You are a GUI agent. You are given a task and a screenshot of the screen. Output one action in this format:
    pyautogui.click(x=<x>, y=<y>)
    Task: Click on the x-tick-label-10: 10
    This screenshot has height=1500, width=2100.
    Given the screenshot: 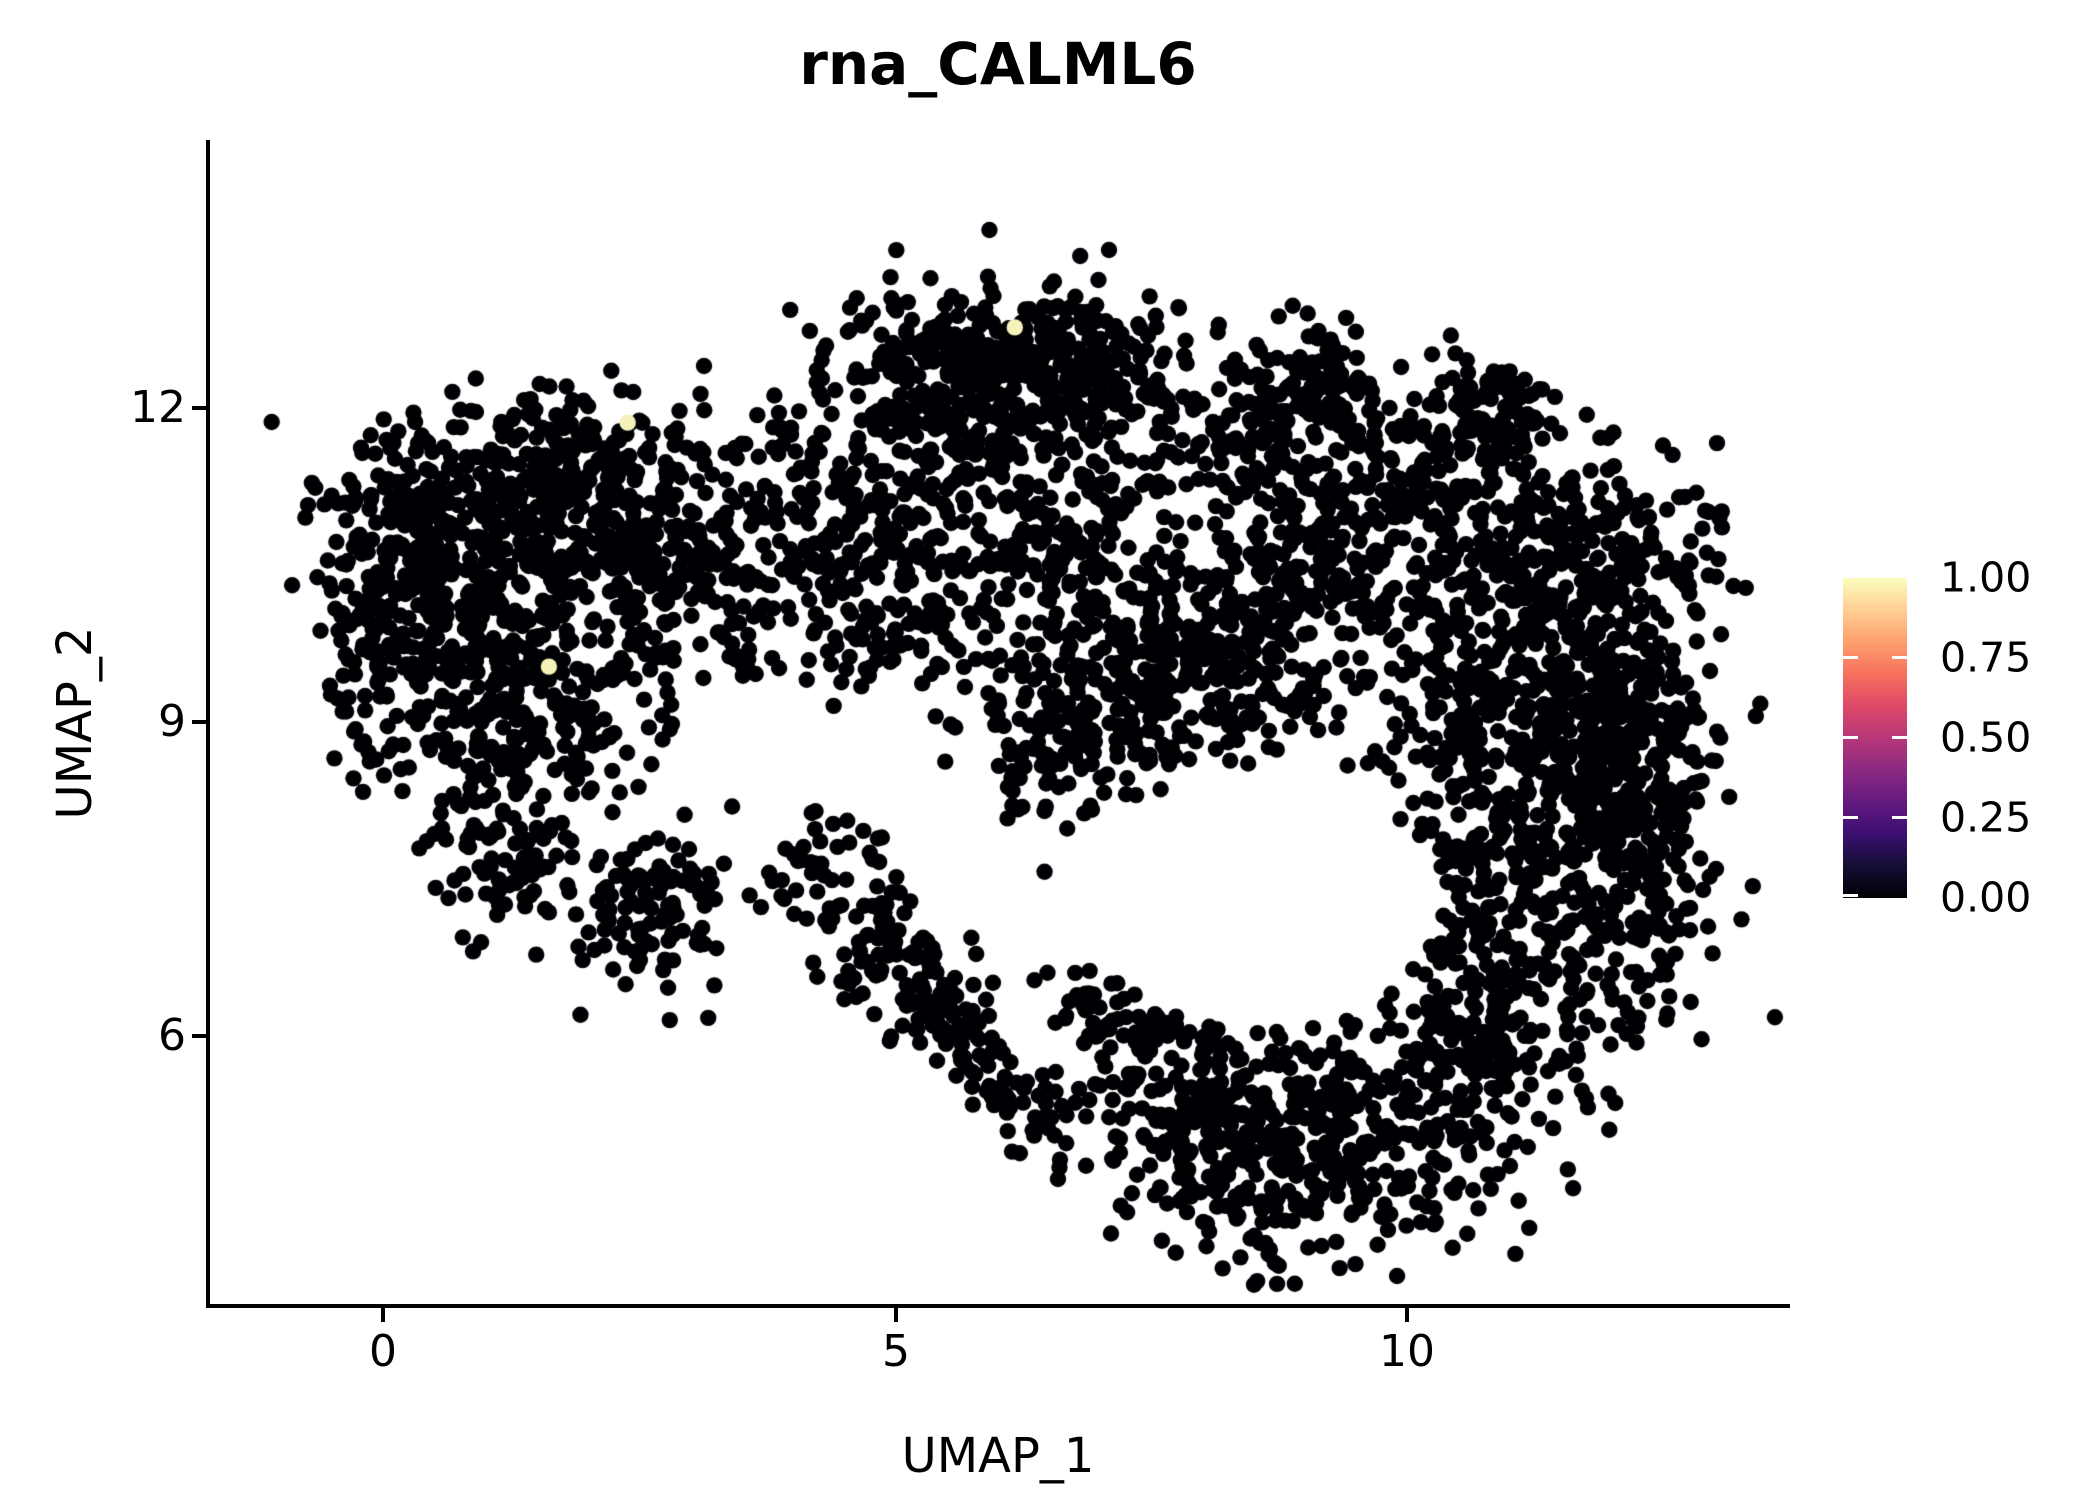 What is the action you would take?
    pyautogui.click(x=1407, y=1351)
    